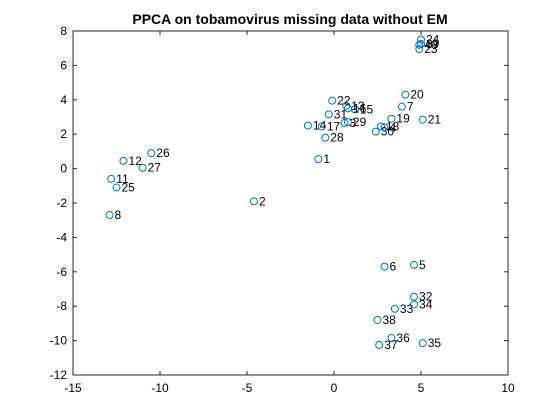 This screenshot has width=560, height=420. What do you see at coordinates (59, 375) in the screenshot?
I see `y-tick-label: -12` at bounding box center [59, 375].